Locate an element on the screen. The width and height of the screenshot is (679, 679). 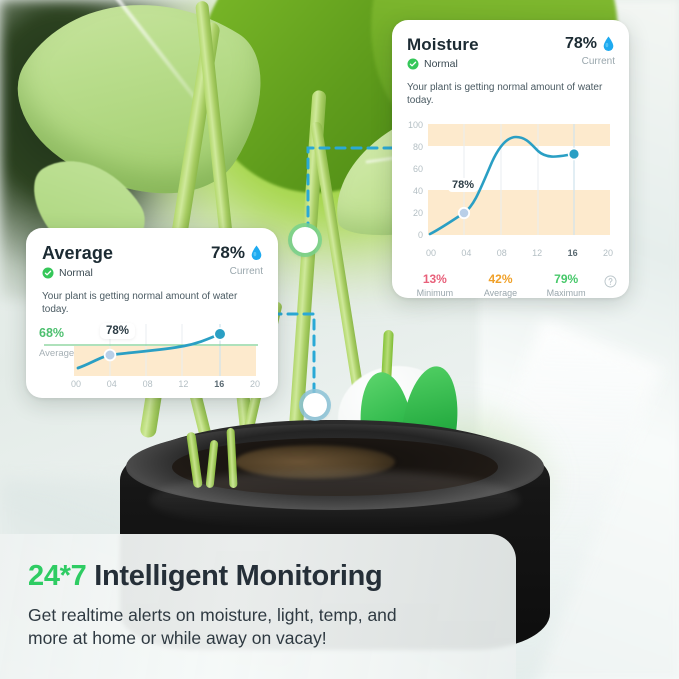
average-band is located at coordinates (165, 361).